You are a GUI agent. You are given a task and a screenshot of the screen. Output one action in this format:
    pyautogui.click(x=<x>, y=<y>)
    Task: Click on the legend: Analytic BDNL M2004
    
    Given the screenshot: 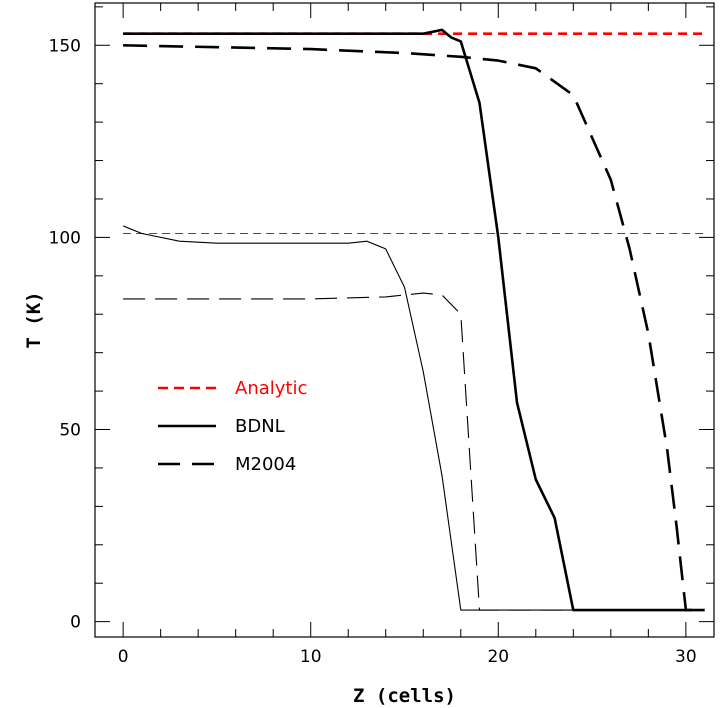 What is the action you would take?
    pyautogui.click(x=232, y=426)
    